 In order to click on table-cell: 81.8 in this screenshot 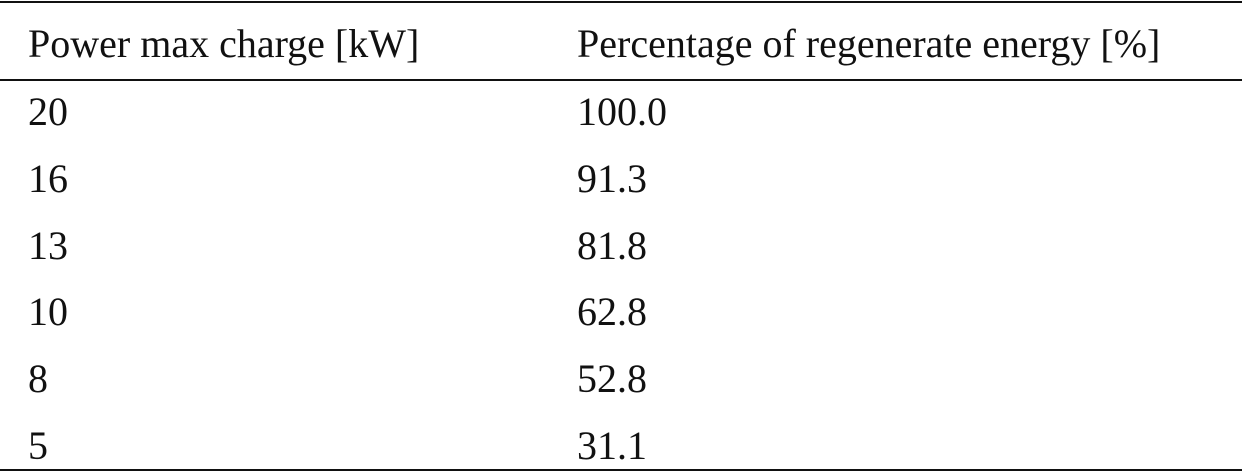, I will do `click(612, 245)`.